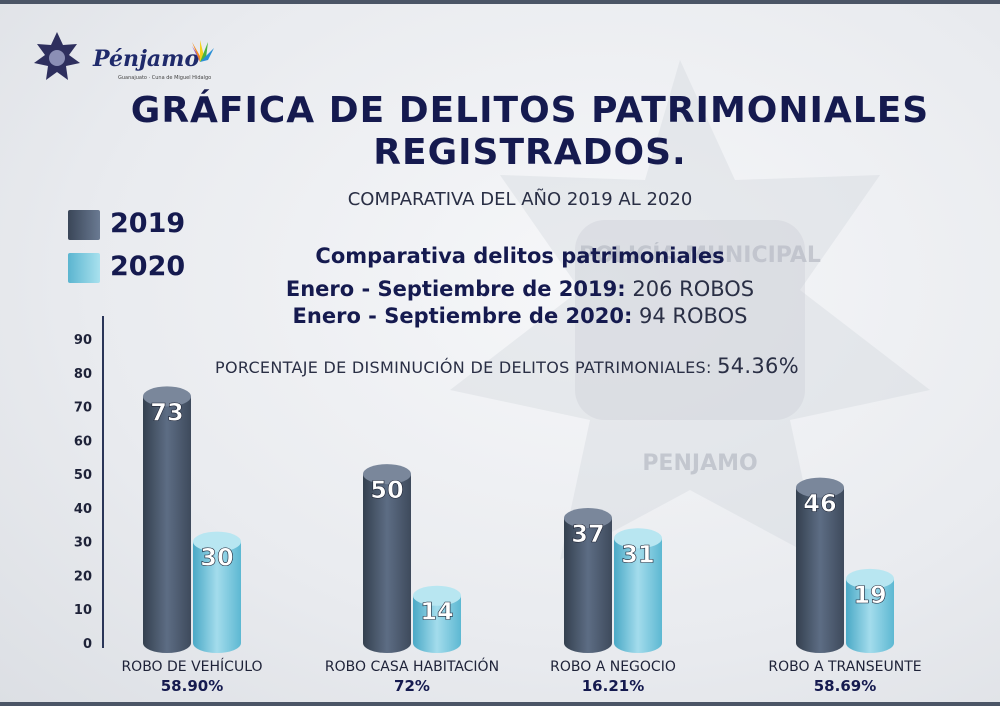 The width and height of the screenshot is (1000, 706). I want to click on brand-name: Pénjamo, so click(145, 59).